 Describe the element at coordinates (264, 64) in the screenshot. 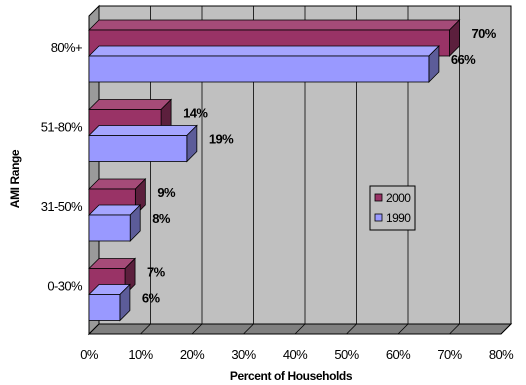

I see `bar-1990-80%+` at that location.